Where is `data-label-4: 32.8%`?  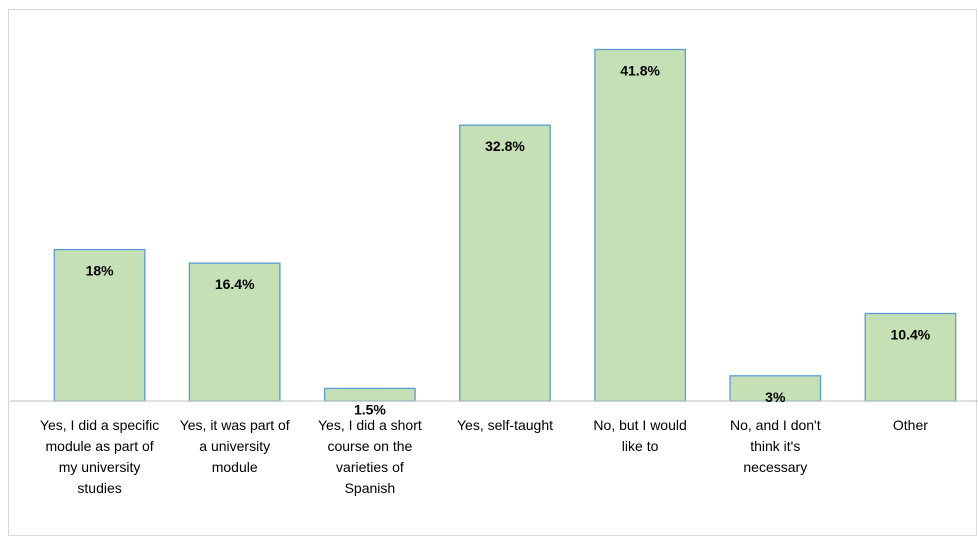
data-label-4: 32.8% is located at coordinates (505, 146).